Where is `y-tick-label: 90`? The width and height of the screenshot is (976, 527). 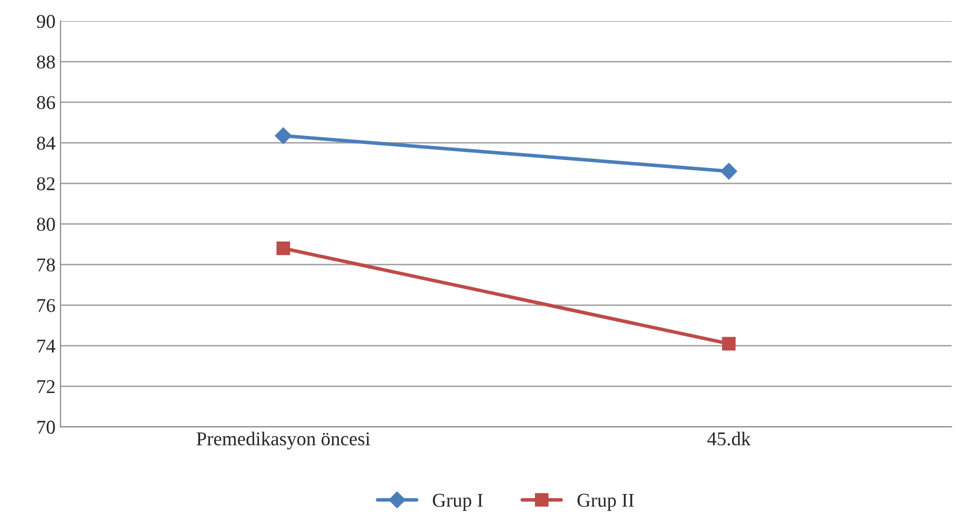 y-tick-label: 90 is located at coordinates (45, 21).